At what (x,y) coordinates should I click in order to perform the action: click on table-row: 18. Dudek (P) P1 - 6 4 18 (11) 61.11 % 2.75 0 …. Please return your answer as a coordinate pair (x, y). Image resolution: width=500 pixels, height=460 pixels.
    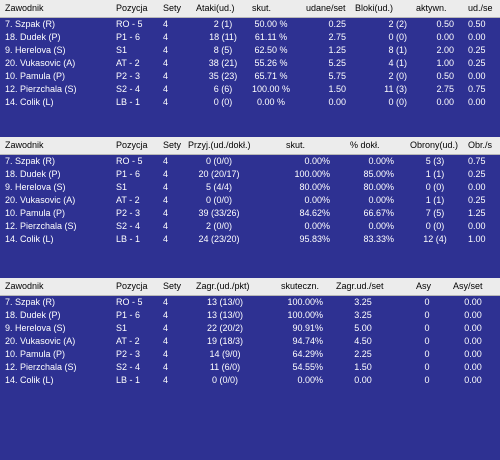
    Looking at the image, I should click on (250, 37).